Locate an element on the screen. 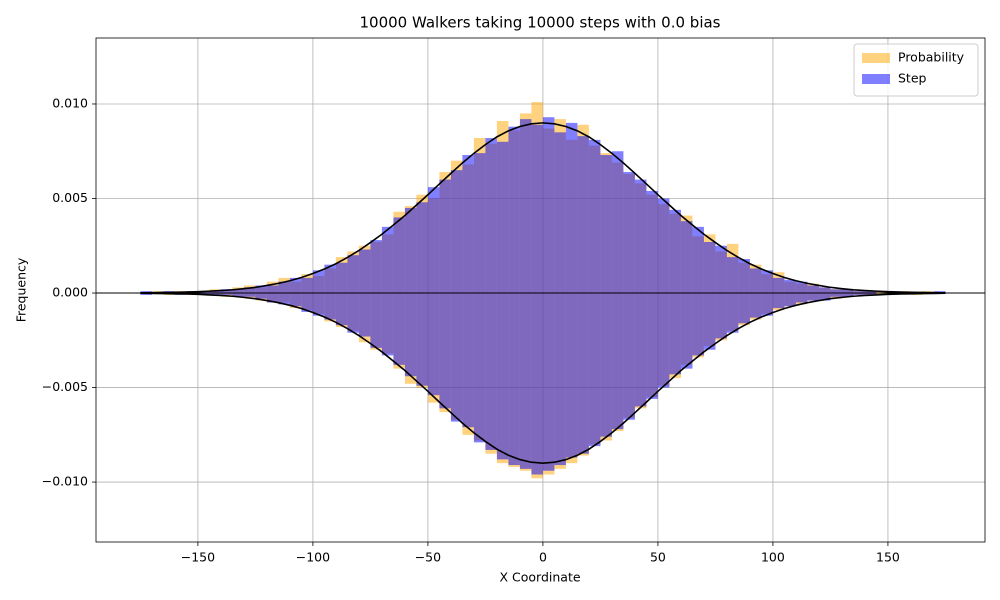  x-tick-label: −100 is located at coordinates (313, 557).